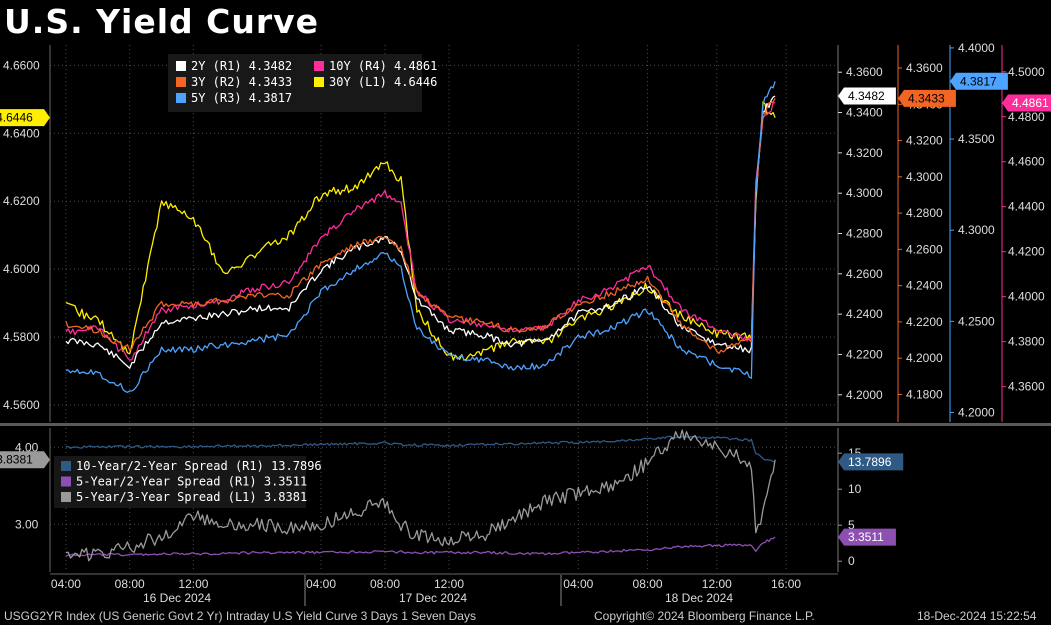  I want to click on right-axis-tick-r2: 4.1800, so click(924, 394).